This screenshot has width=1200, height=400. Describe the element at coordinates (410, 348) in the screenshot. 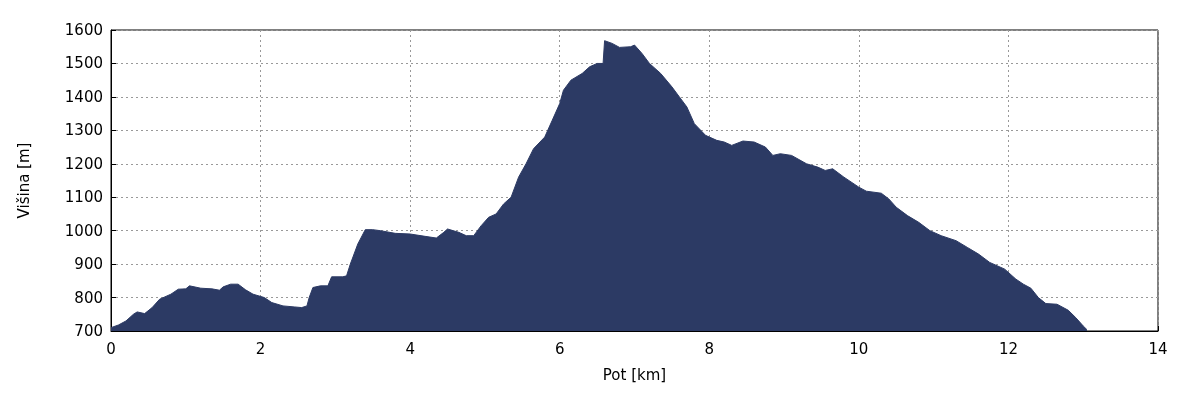

I see `x-tick-label: 4` at that location.